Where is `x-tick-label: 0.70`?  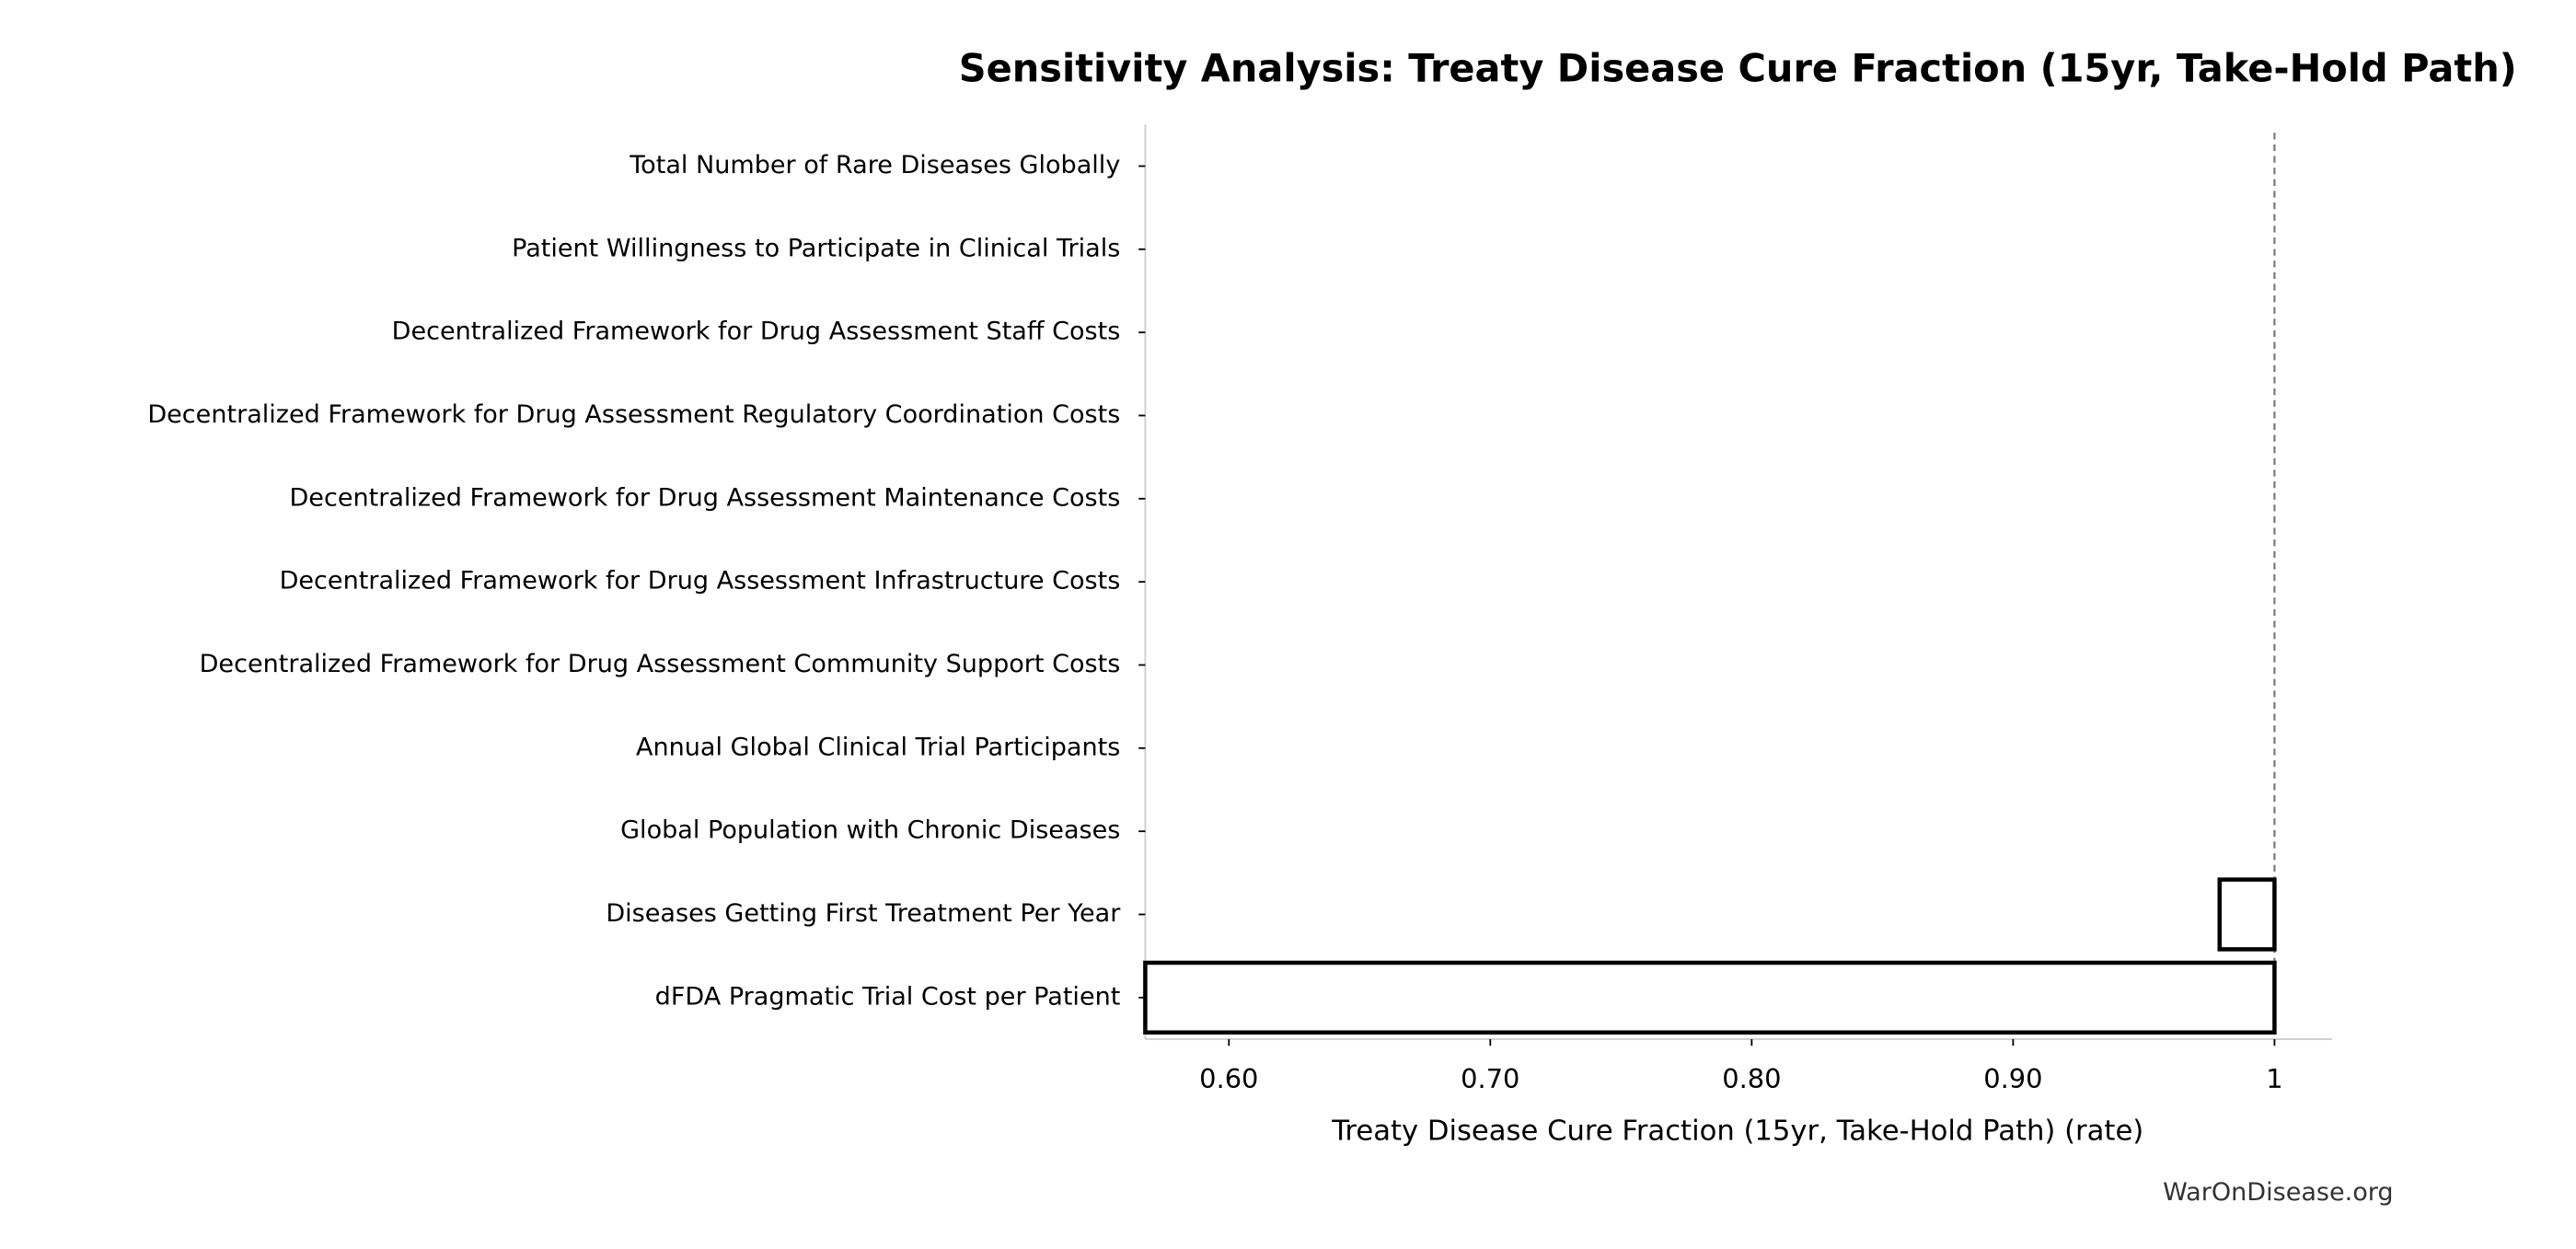
x-tick-label: 0.70 is located at coordinates (1490, 1078).